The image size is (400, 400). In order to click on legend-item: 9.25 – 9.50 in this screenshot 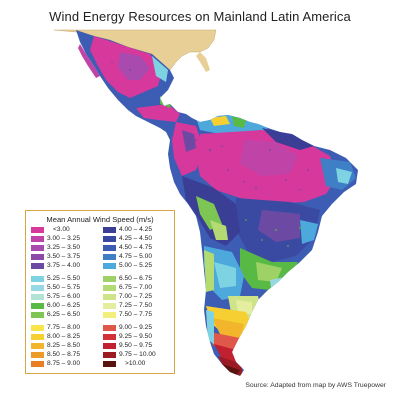, I will do `click(139, 337)`.